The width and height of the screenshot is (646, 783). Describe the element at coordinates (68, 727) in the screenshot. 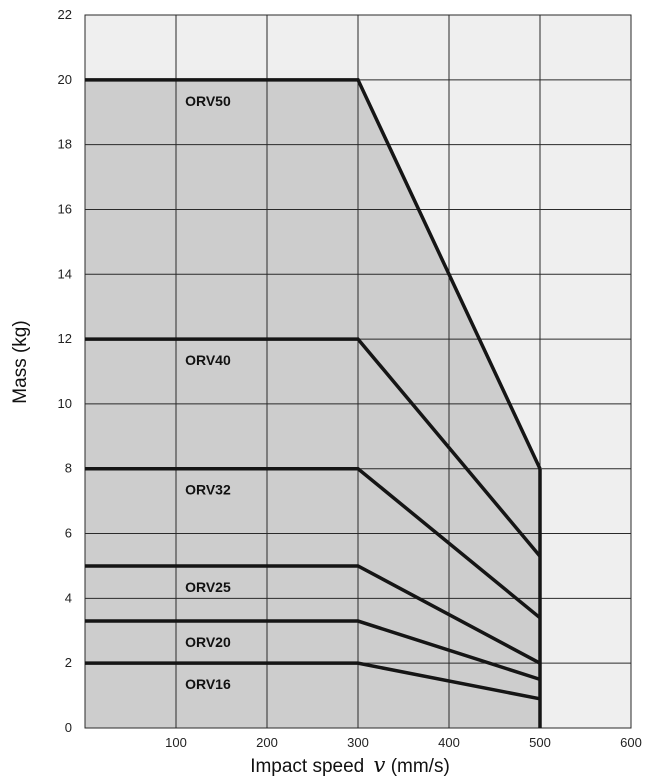

I see `y-tick-label: 0` at that location.